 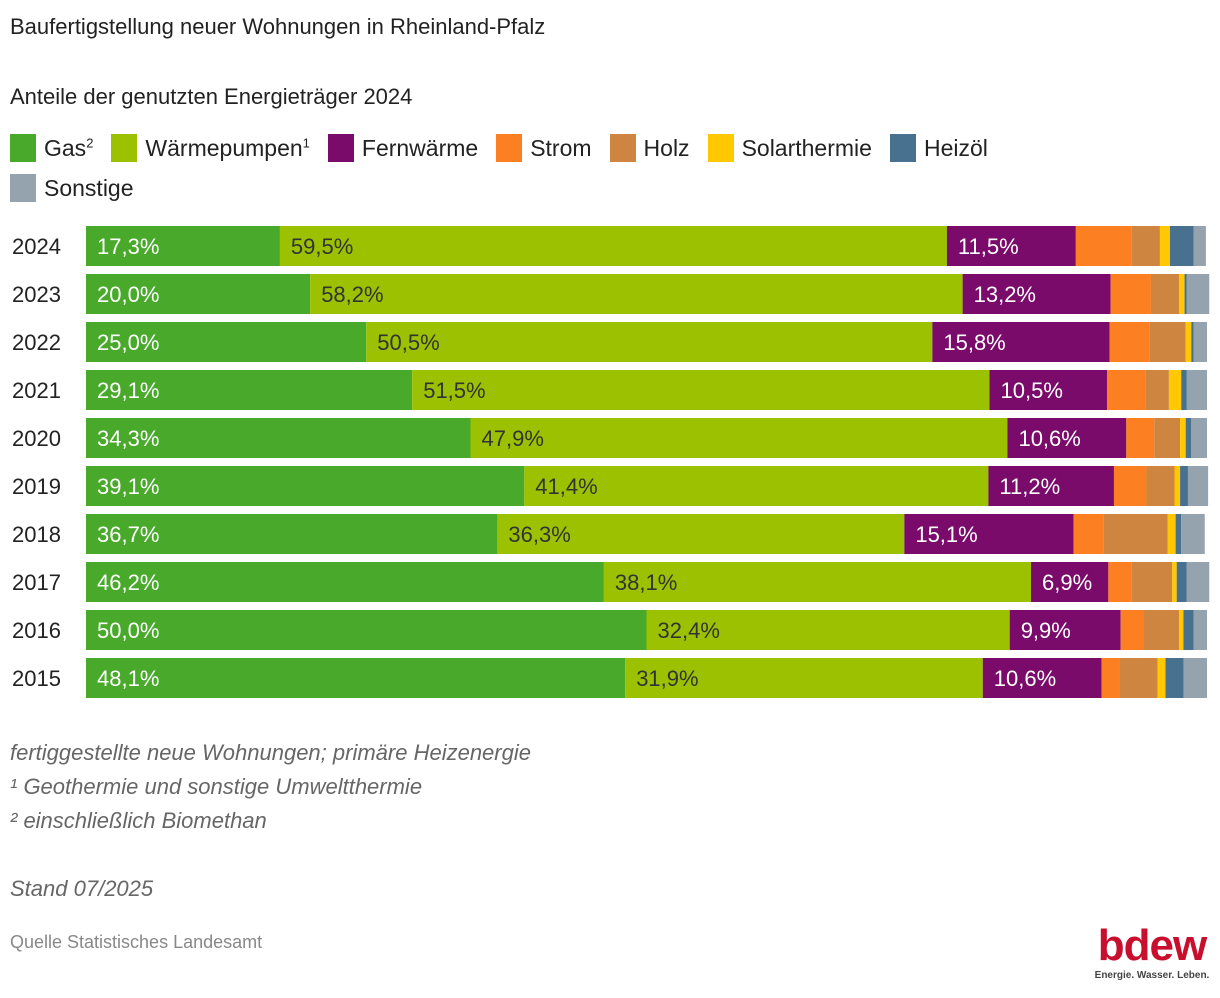 I want to click on bar-row-2024: 2024 17,3% 59,5% 11,5%, so click(x=609, y=246).